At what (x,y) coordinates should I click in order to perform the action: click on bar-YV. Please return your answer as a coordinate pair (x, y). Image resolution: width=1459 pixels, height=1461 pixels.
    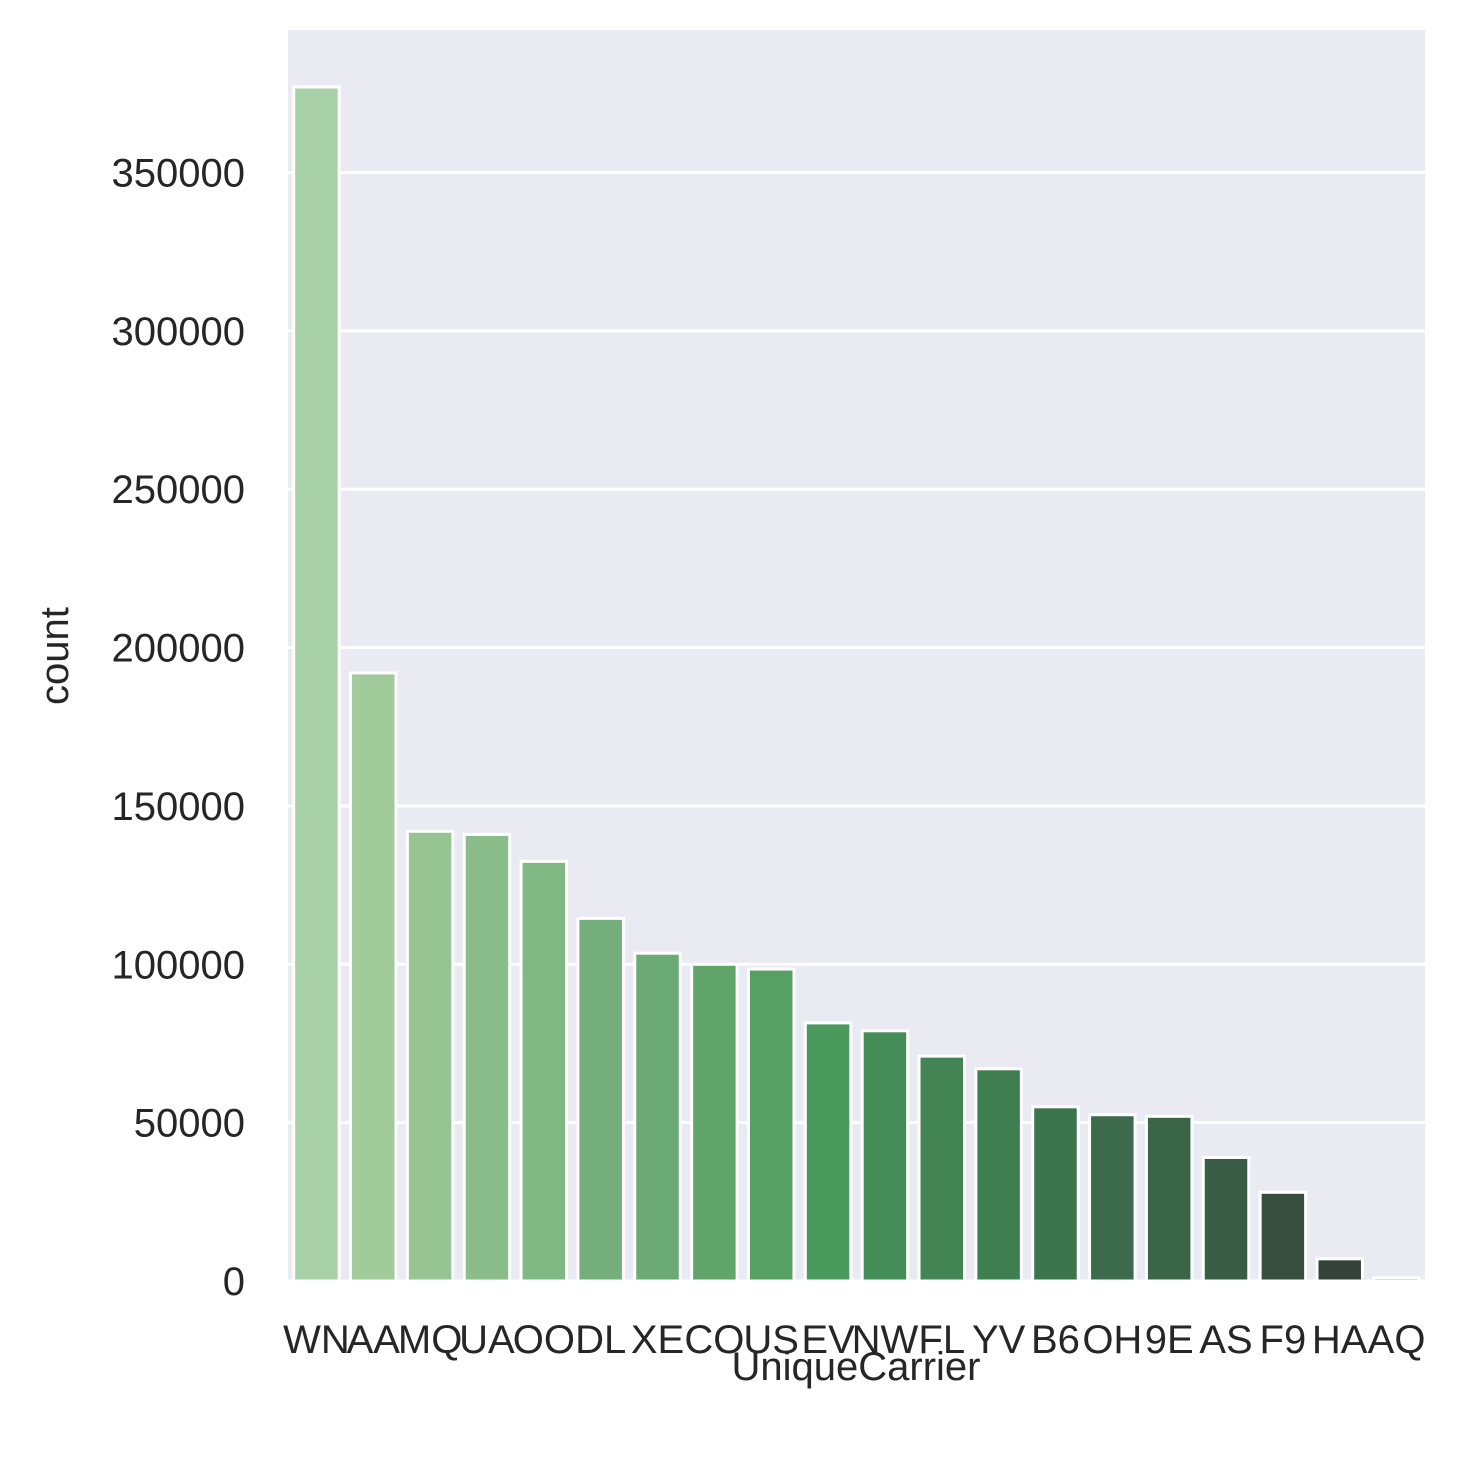
    Looking at the image, I should click on (998, 1175).